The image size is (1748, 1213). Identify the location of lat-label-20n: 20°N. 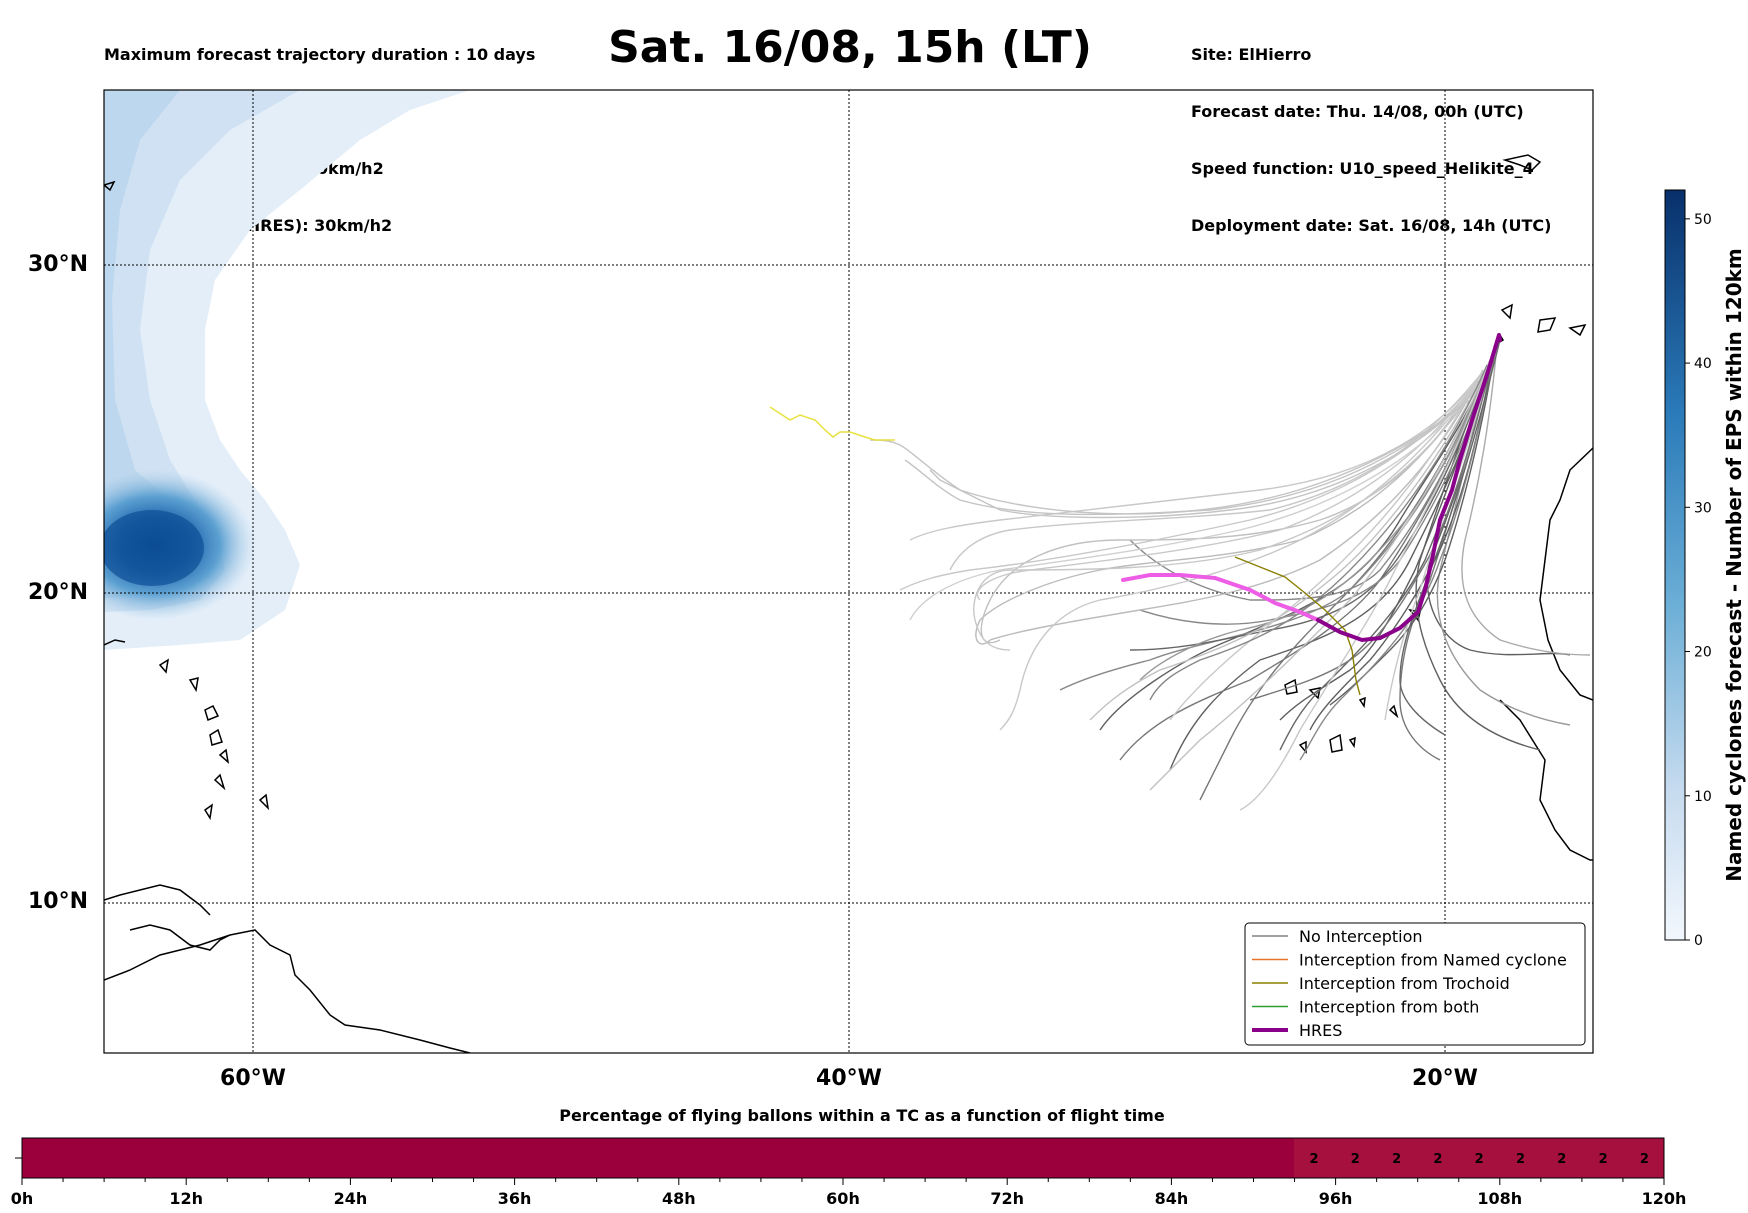
(57, 592).